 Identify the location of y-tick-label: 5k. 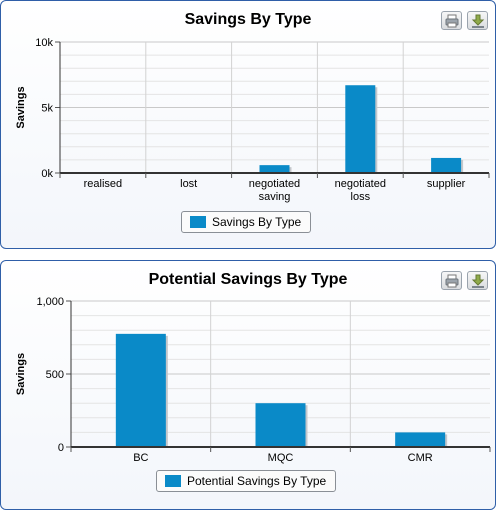
(47, 109).